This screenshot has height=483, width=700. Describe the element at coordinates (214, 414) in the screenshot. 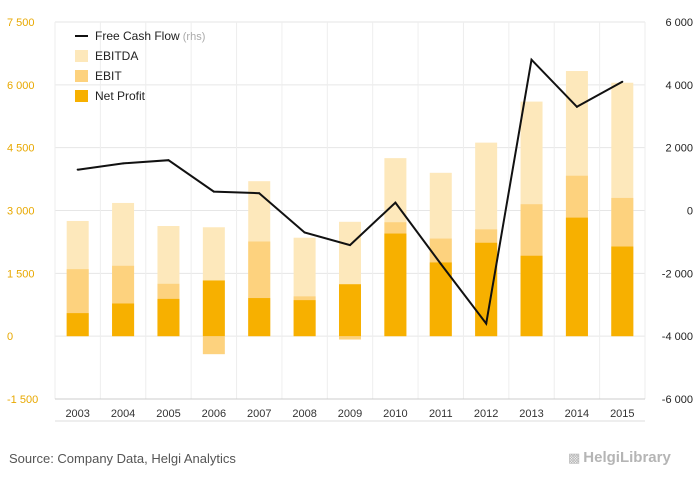

I see `x-axis-tick-label: 2006` at that location.